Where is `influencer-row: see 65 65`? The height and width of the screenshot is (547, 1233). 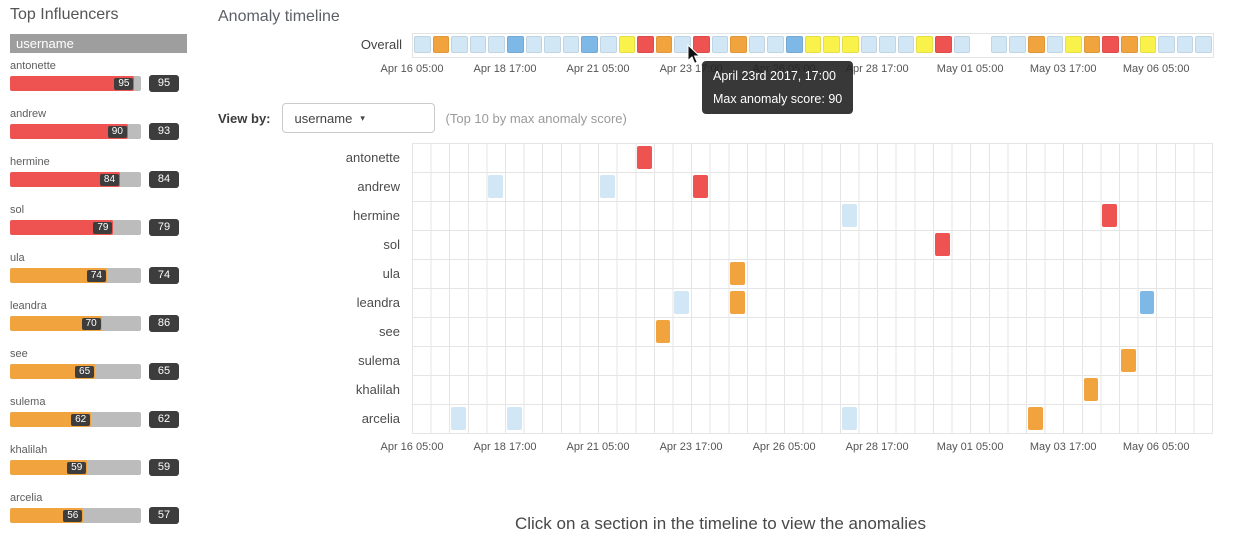 influencer-row: see 65 65 is located at coordinates (110, 364).